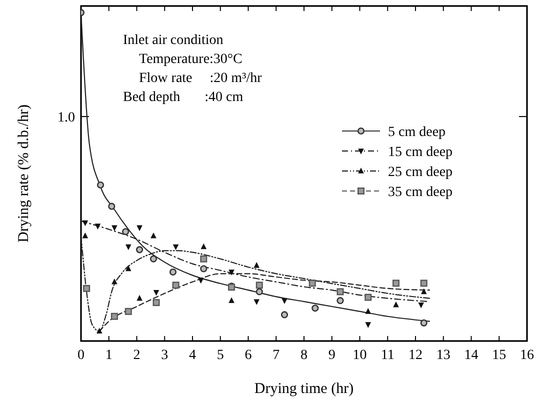 The width and height of the screenshot is (537, 403). What do you see at coordinates (415, 355) in the screenshot?
I see `x-tick-label: 12` at bounding box center [415, 355].